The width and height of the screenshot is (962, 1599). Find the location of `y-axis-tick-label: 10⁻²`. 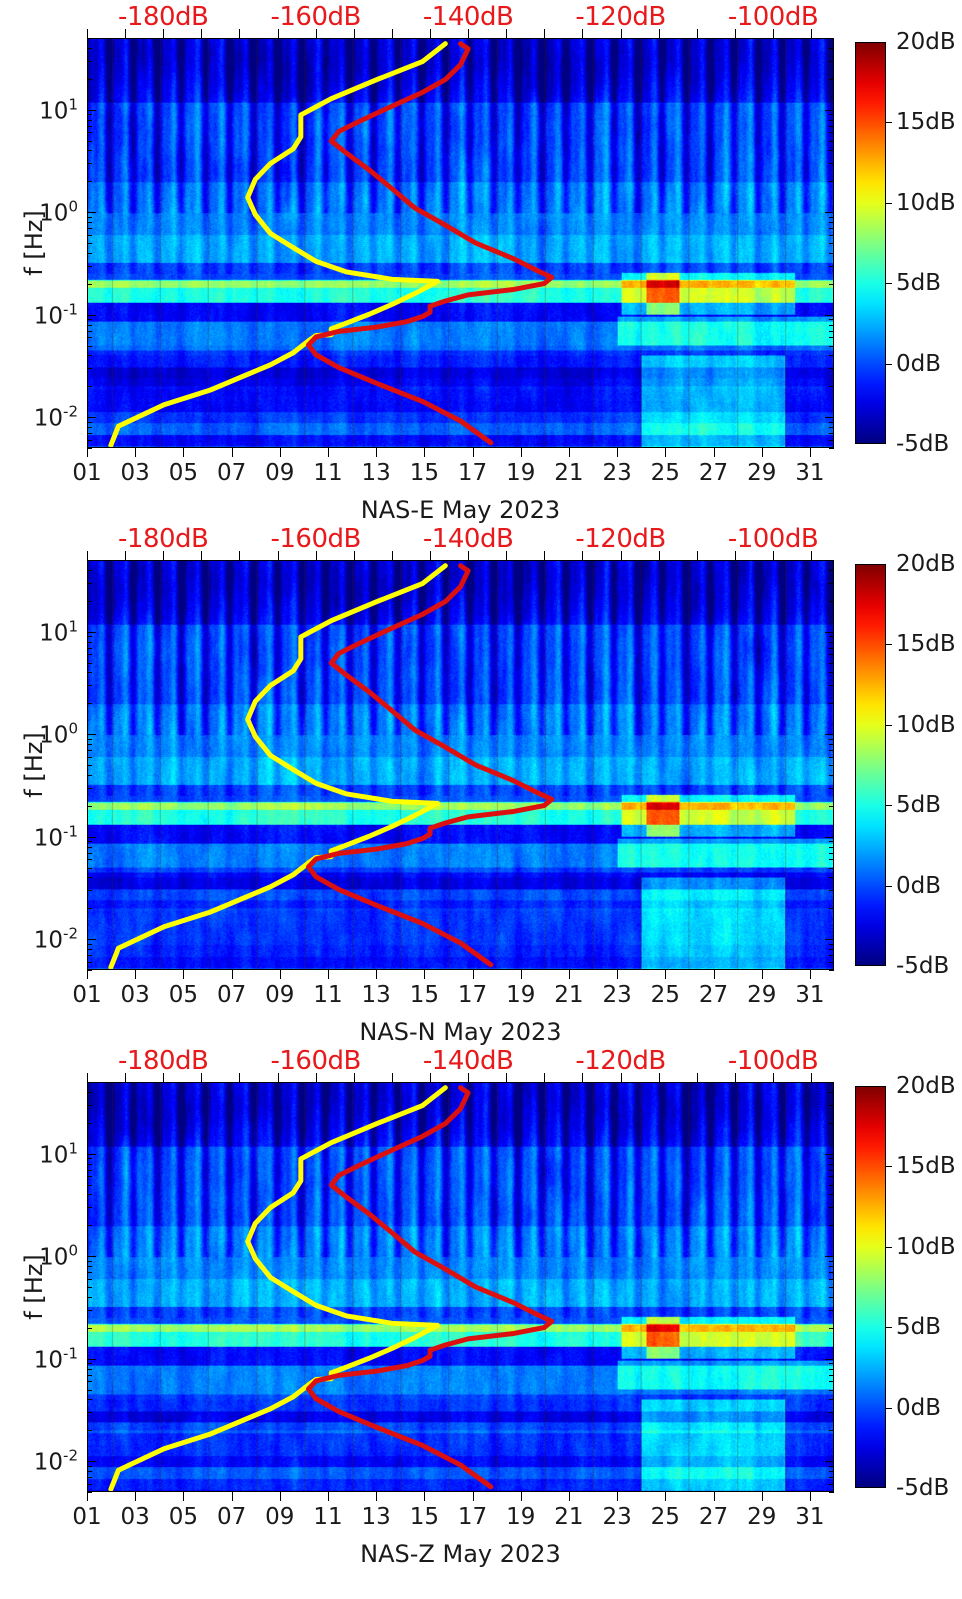

y-axis-tick-label: 10⁻² is located at coordinates (55, 1461).